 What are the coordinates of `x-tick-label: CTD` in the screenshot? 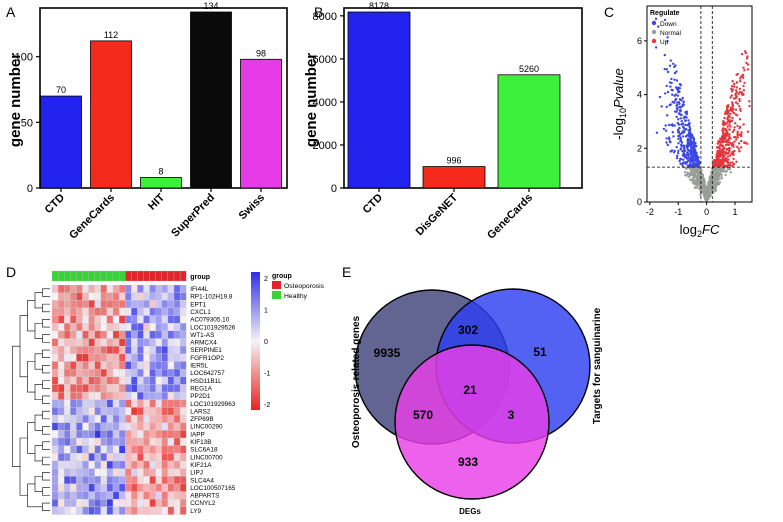 It's located at (373, 204).